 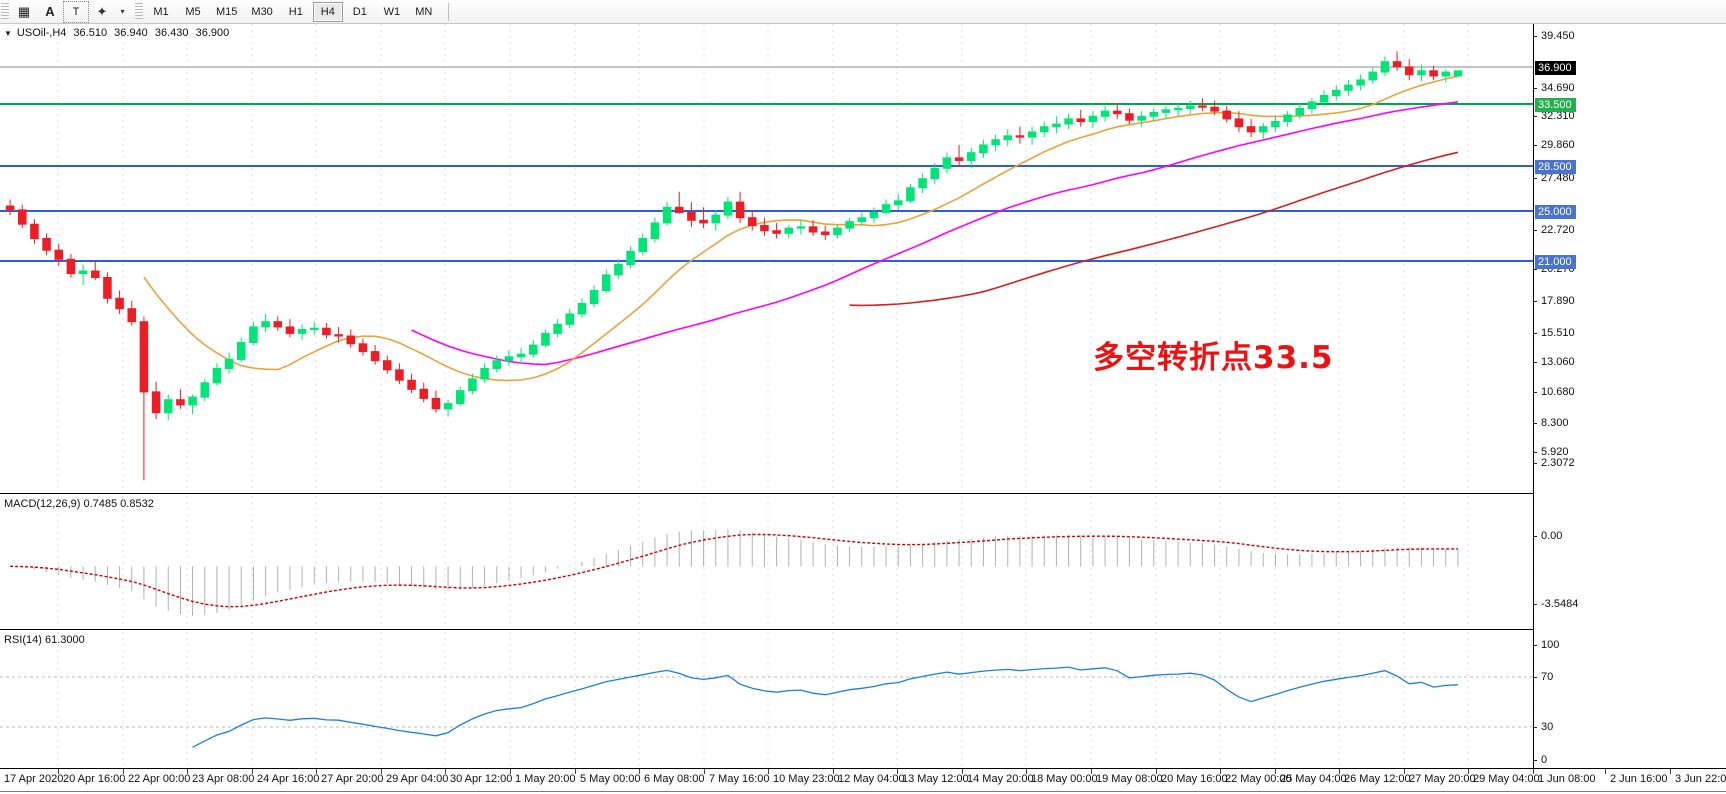 I want to click on price-tick-10_680: 10.680, so click(x=1554, y=392).